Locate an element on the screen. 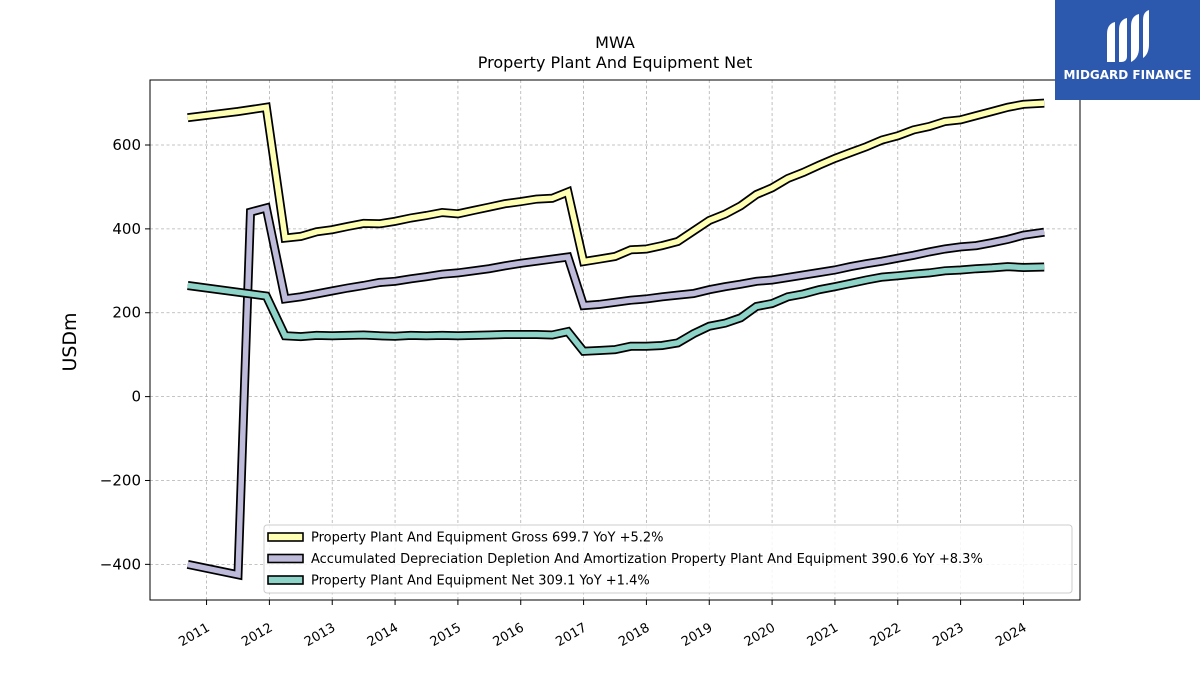  x-tick-label: 2016 is located at coordinates (509, 635).